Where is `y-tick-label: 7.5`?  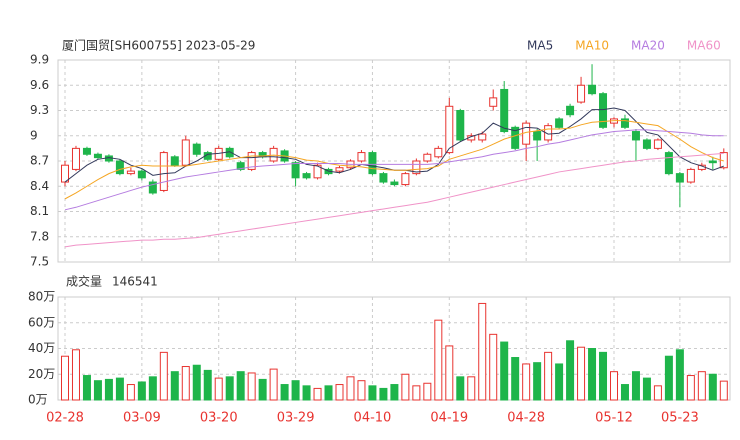 y-tick-label: 7.5 is located at coordinates (39, 262).